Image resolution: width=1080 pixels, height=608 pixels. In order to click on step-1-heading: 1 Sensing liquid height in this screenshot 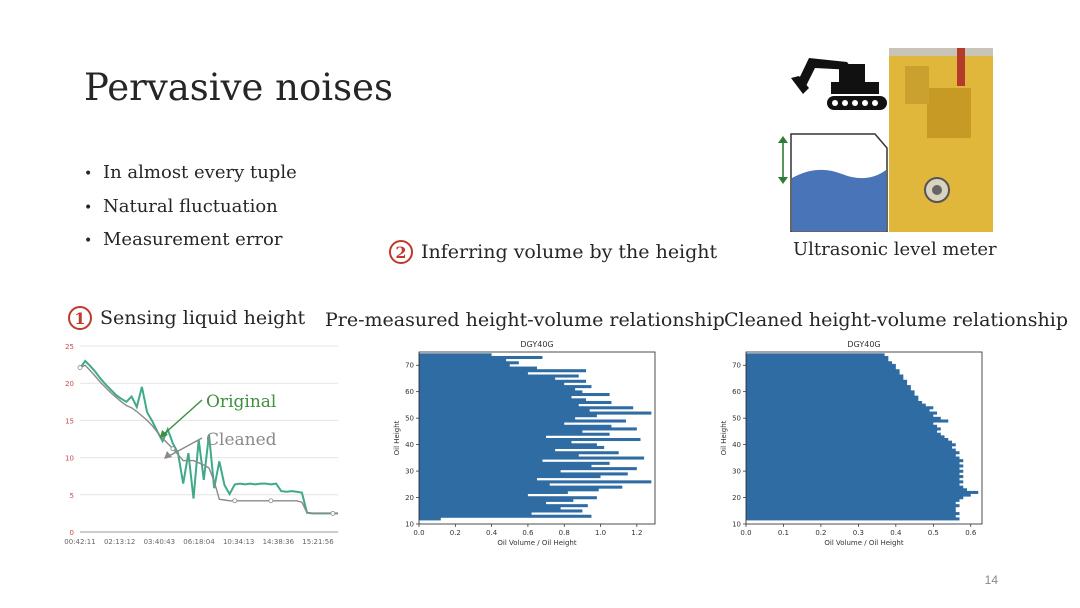, I will do `click(186, 318)`.